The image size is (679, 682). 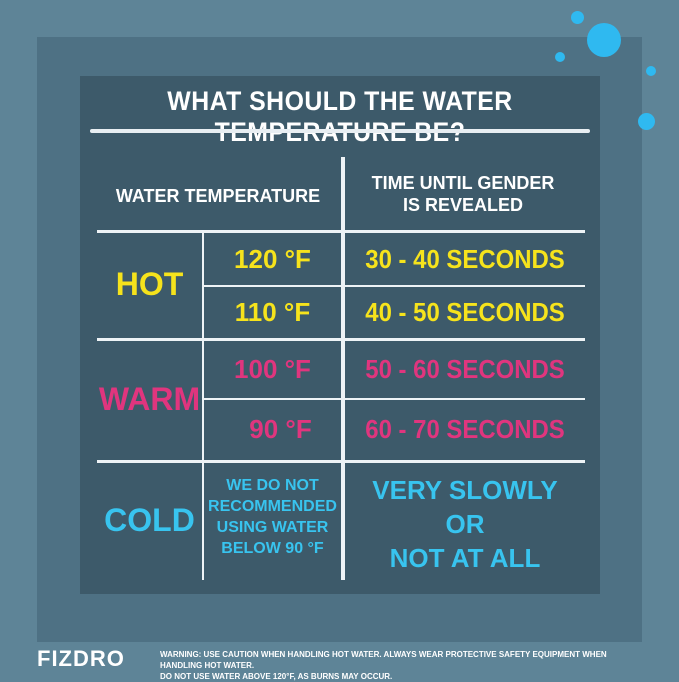 What do you see at coordinates (81, 658) in the screenshot?
I see `brand-logo: FIZDRO` at bounding box center [81, 658].